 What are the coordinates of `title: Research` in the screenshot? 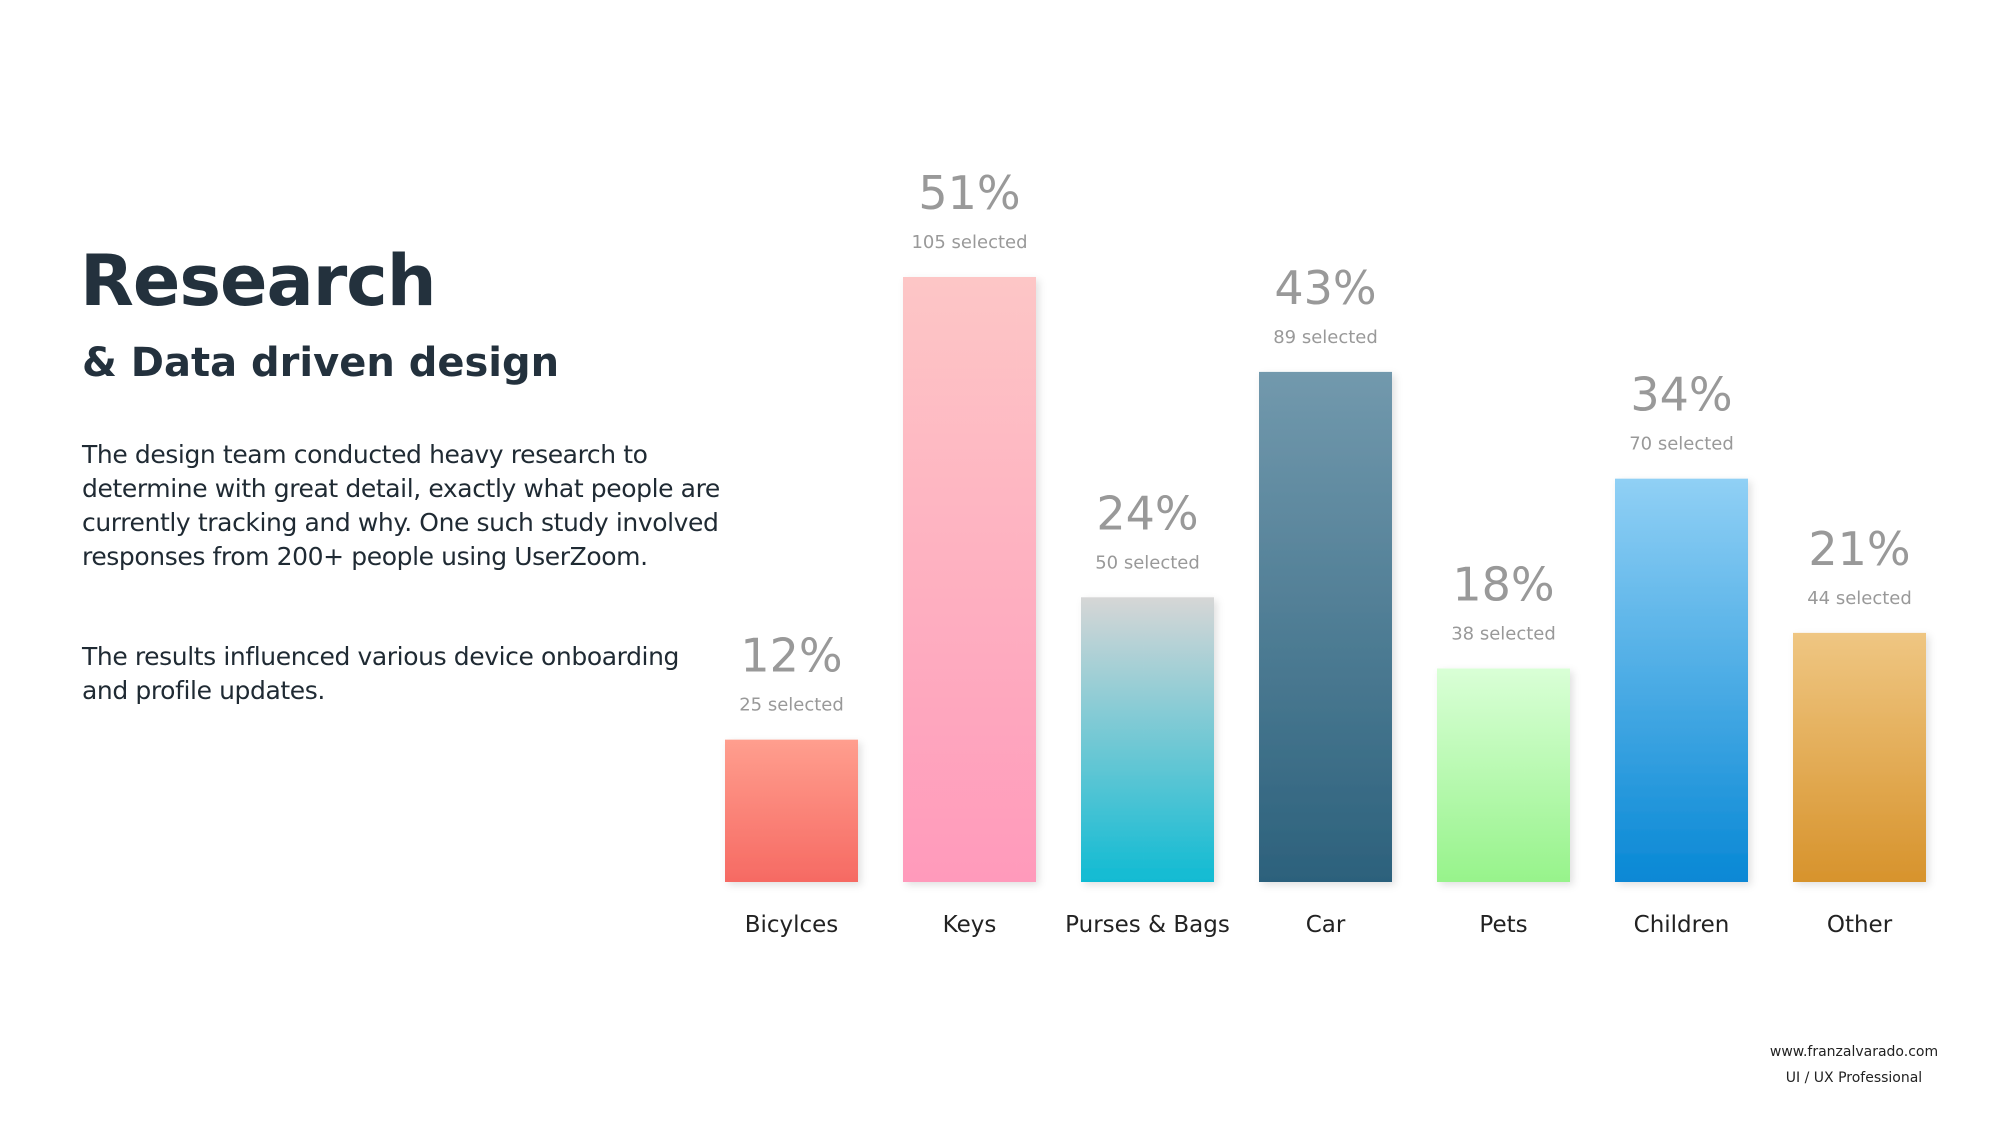 It's located at (258, 281).